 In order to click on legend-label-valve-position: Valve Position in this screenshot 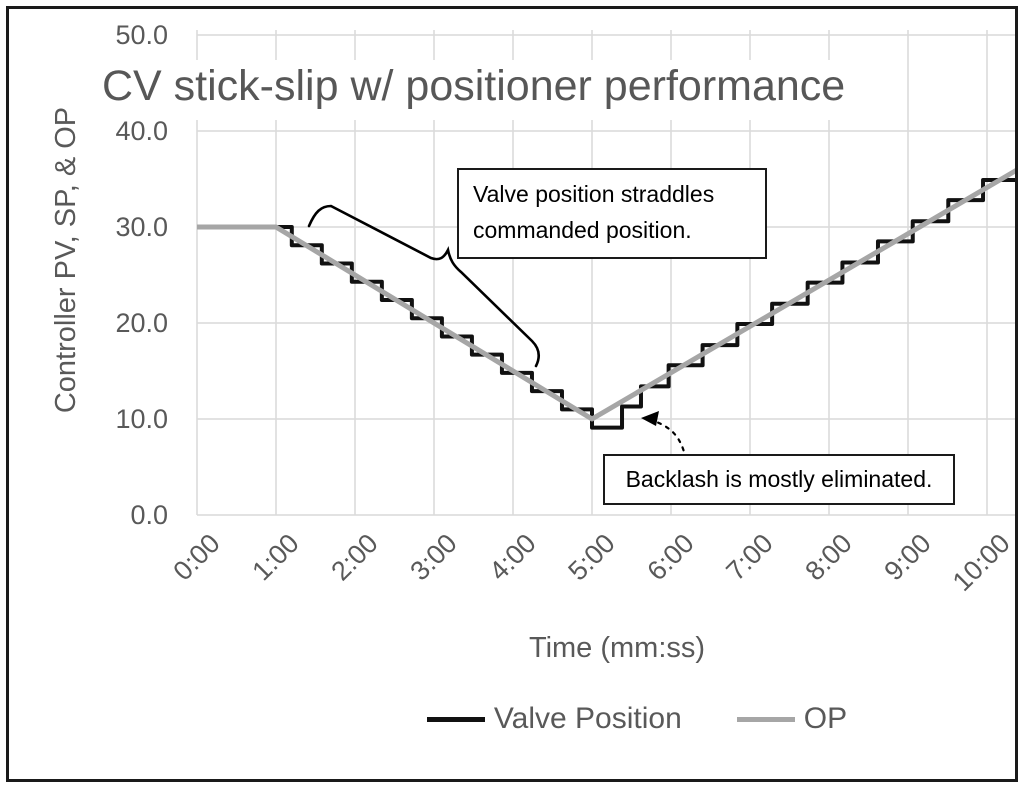, I will do `click(587, 718)`.